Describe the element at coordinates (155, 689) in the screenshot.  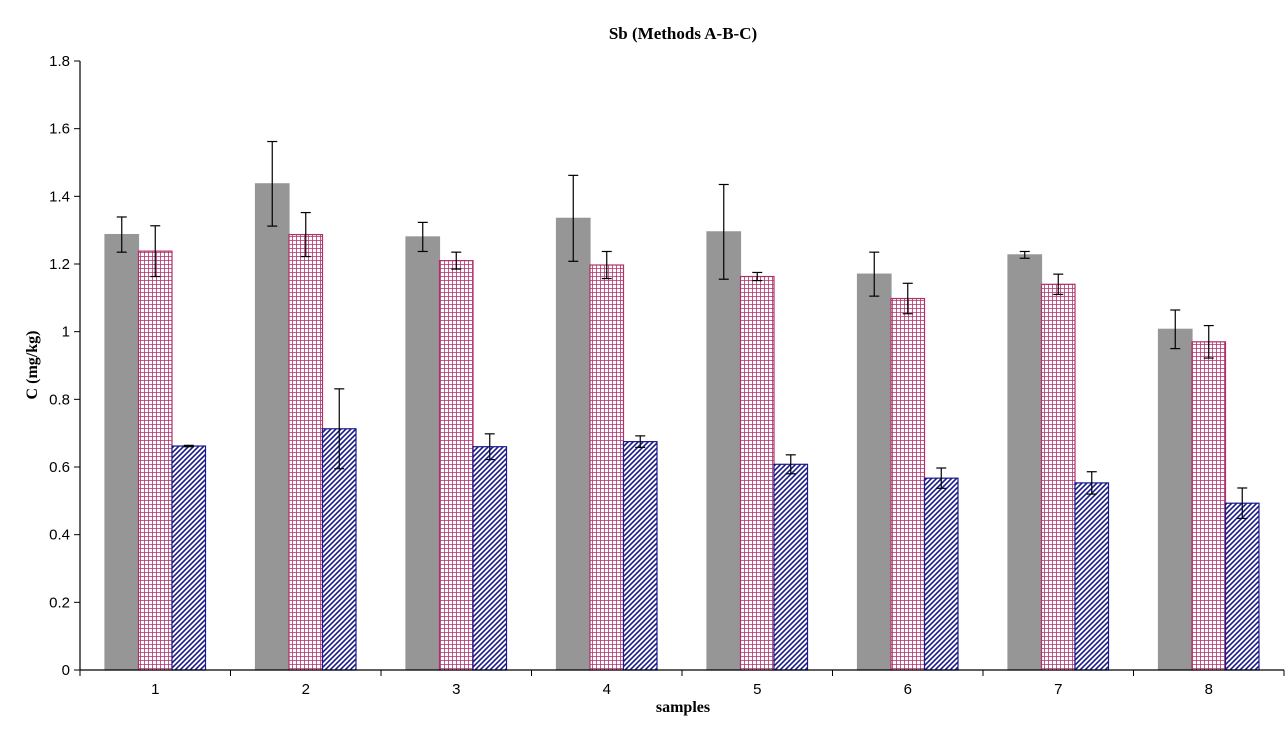
I see `x-tick-label: 1` at that location.